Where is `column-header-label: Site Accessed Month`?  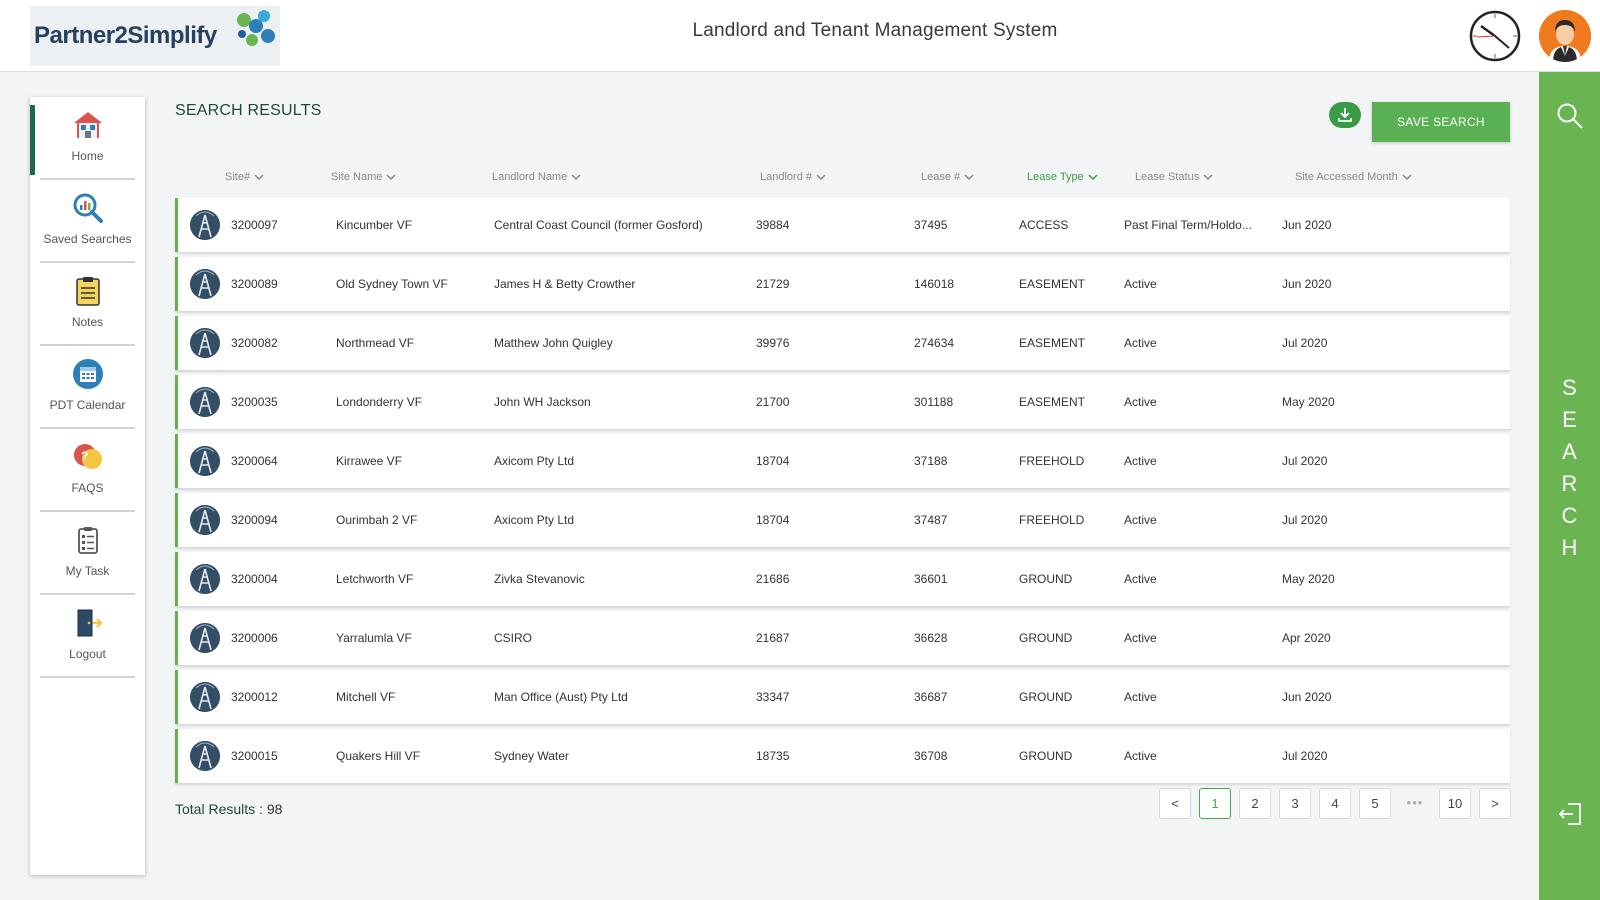 column-header-label: Site Accessed Month is located at coordinates (1346, 177).